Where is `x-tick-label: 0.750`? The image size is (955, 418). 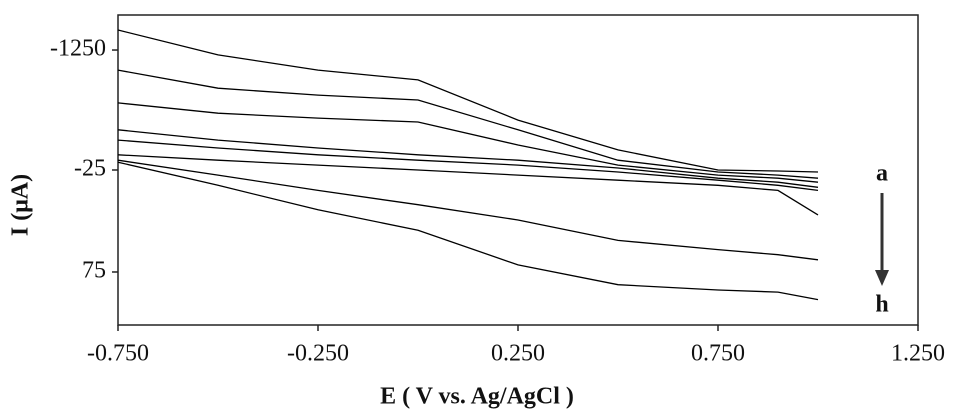 x-tick-label: 0.750 is located at coordinates (718, 354).